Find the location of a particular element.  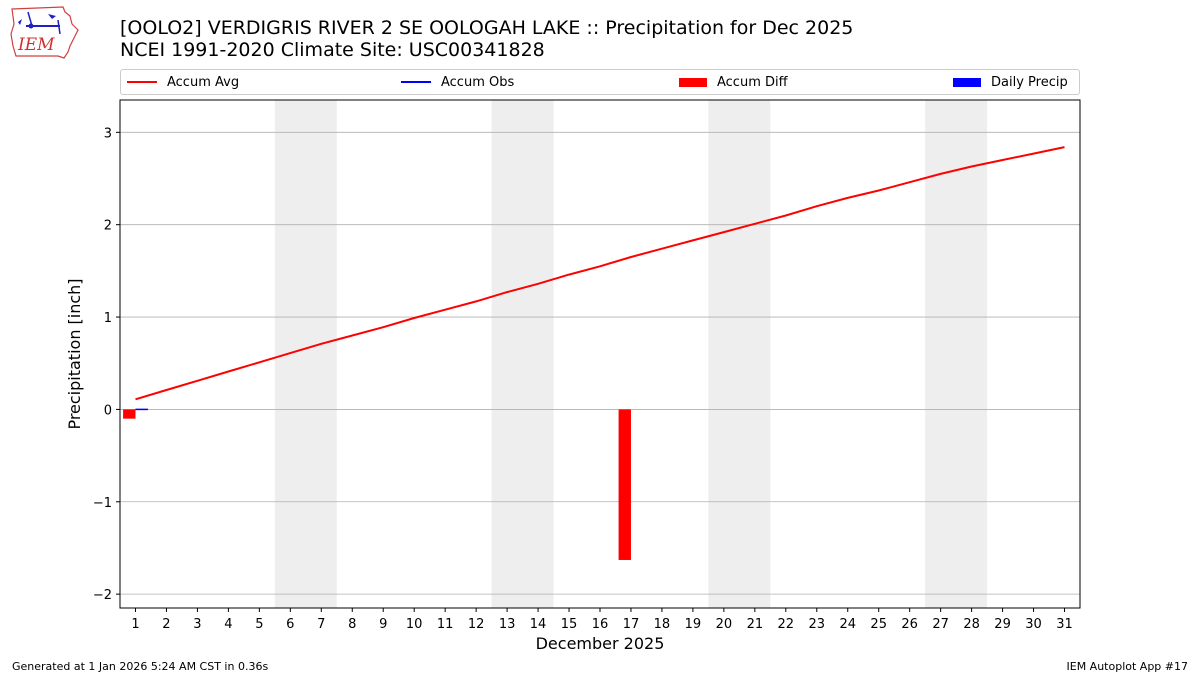

xtick-label: 9 is located at coordinates (383, 624).